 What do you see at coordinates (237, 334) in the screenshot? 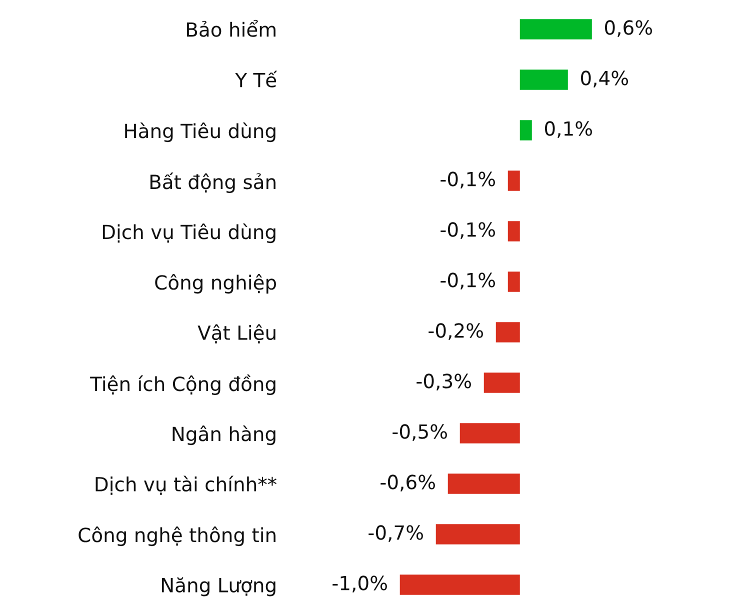
I see `y-tick-label: Vật Liệu` at bounding box center [237, 334].